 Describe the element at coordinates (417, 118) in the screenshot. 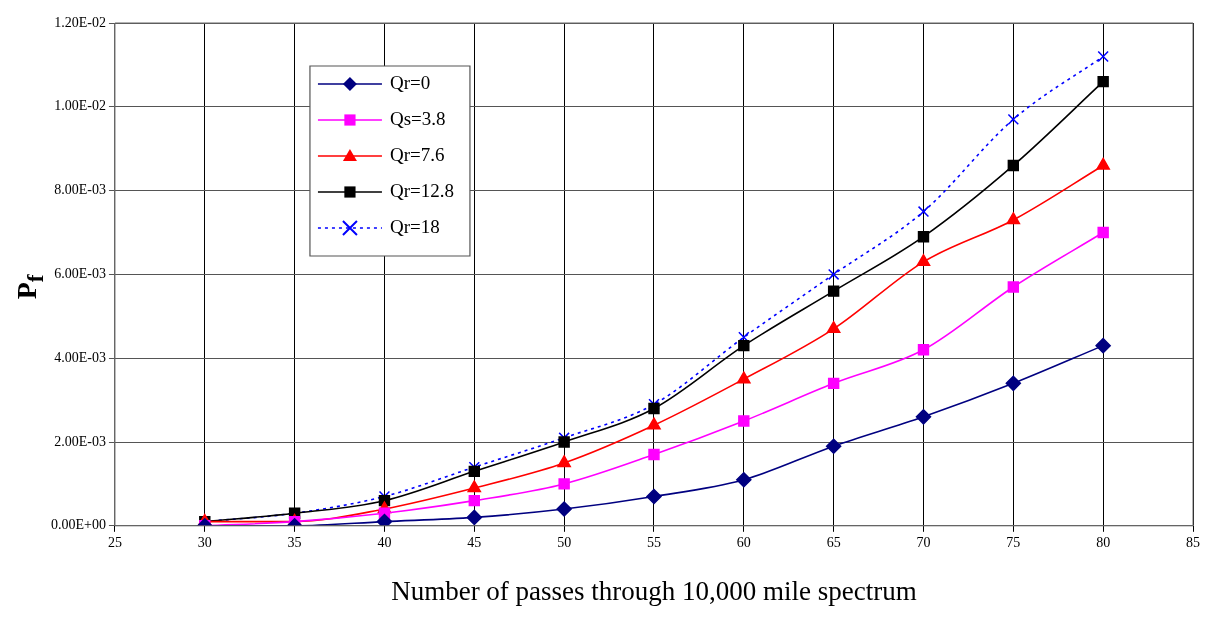

I see `legend-label: Qs=3.8` at that location.